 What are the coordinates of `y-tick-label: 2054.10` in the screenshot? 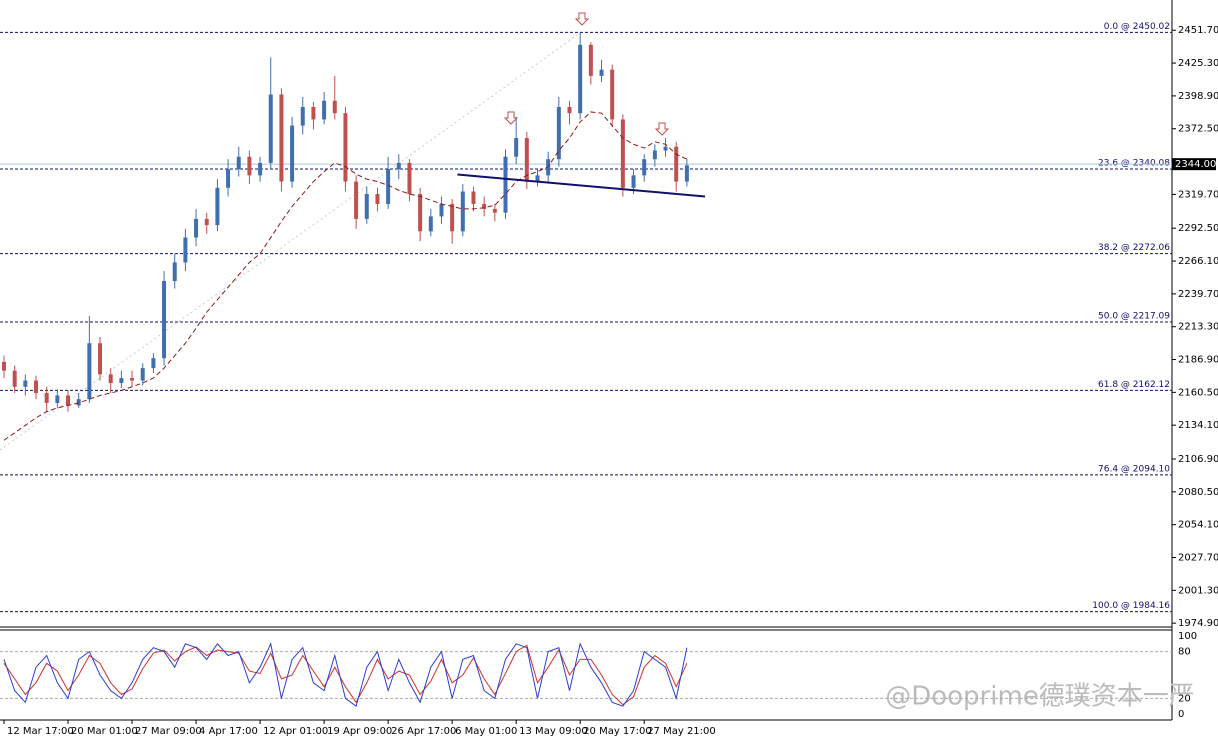 It's located at (1198, 525).